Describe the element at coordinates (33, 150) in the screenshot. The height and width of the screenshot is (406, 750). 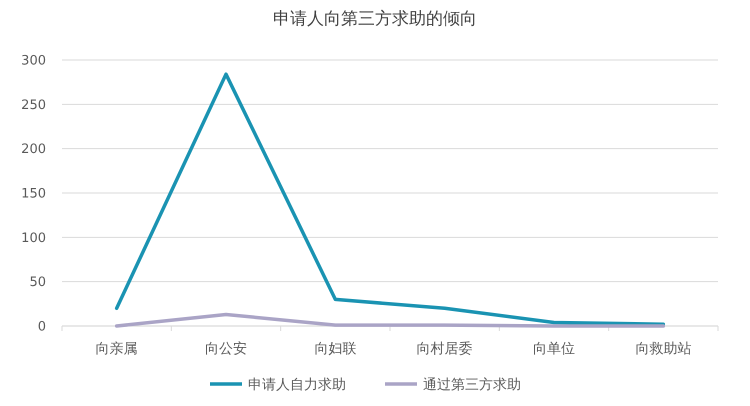
I see `y-tick-label: 200` at that location.